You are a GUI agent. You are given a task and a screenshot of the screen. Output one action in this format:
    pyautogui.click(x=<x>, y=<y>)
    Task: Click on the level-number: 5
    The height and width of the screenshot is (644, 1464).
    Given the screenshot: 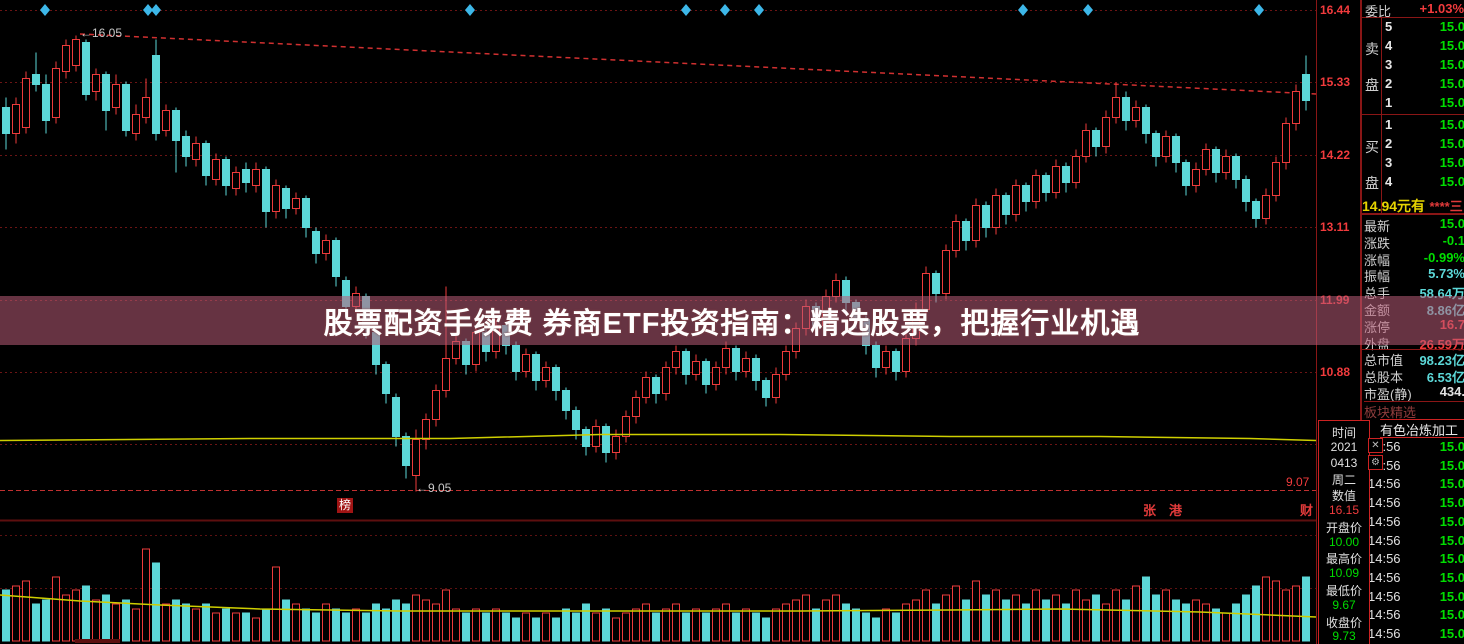 What is the action you would take?
    pyautogui.click(x=1389, y=26)
    